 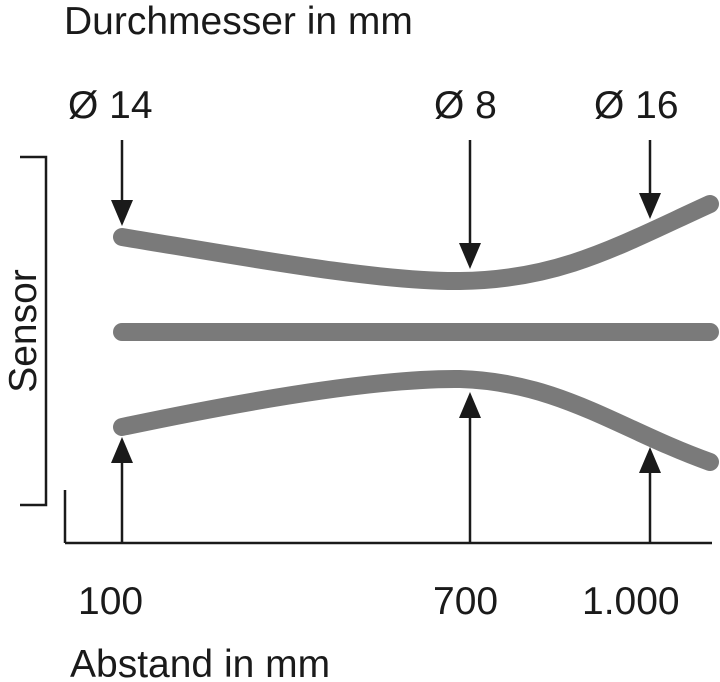 I want to click on distance-label: 700, so click(x=465, y=601).